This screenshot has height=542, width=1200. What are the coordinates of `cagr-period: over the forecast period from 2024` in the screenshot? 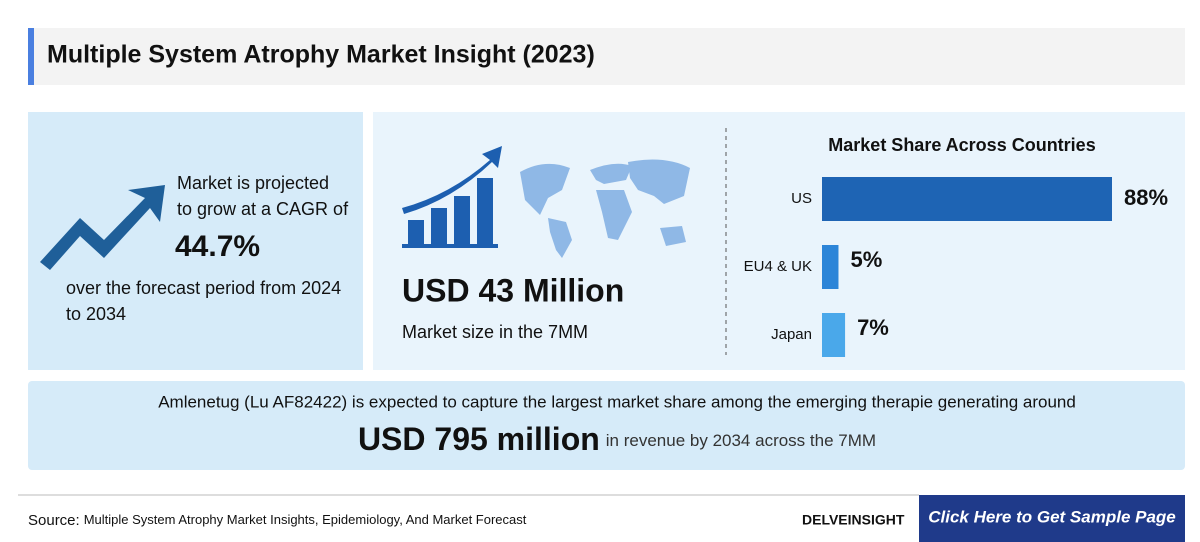 It's located at (203, 288).